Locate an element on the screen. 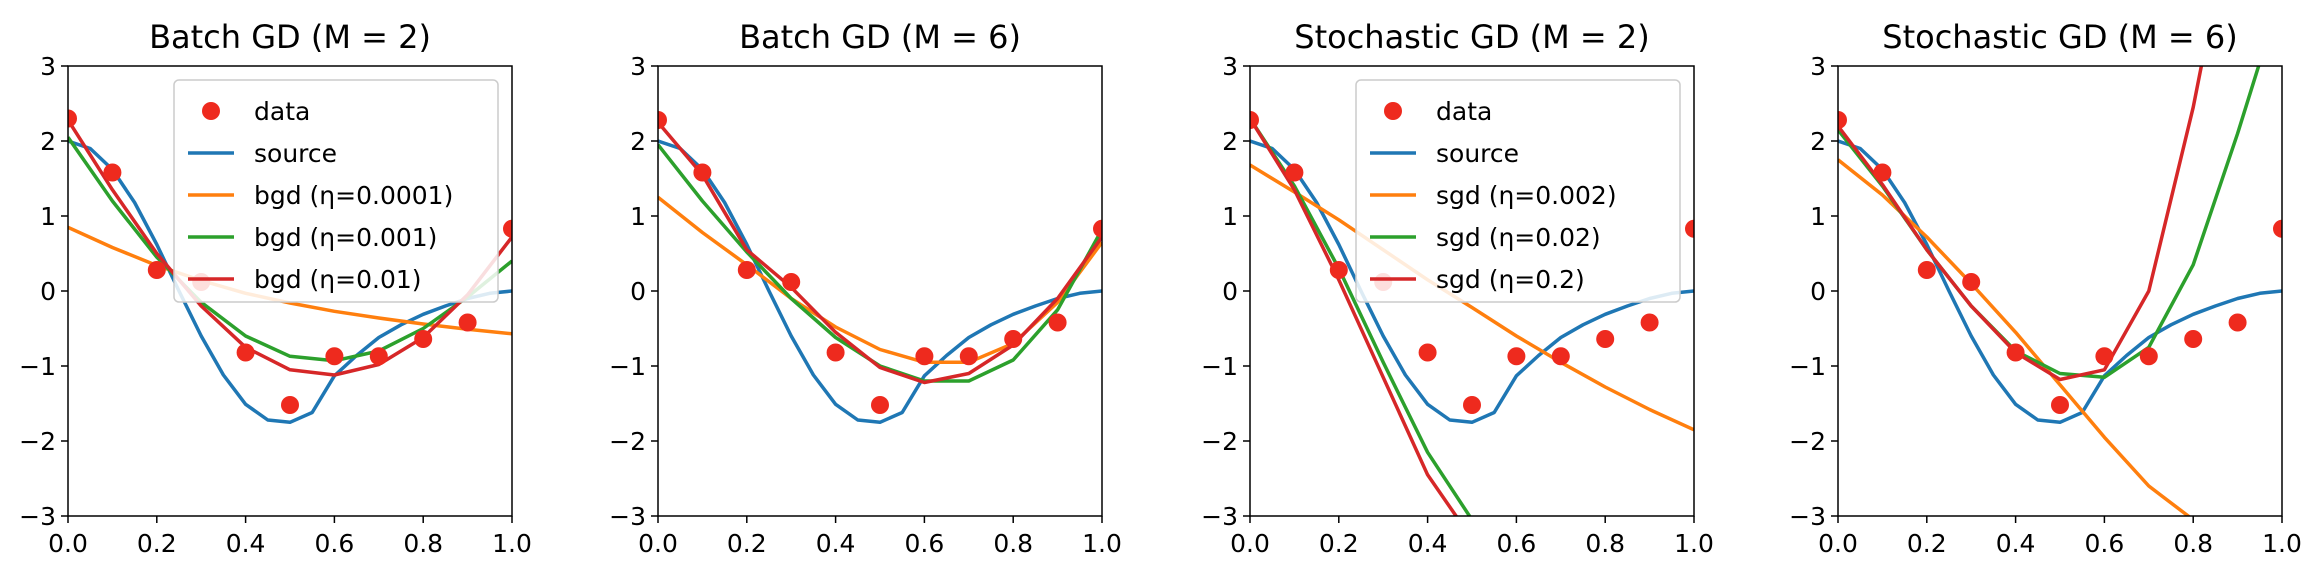  chart-title: Batch GD (M = 2) is located at coordinates (290, 37).